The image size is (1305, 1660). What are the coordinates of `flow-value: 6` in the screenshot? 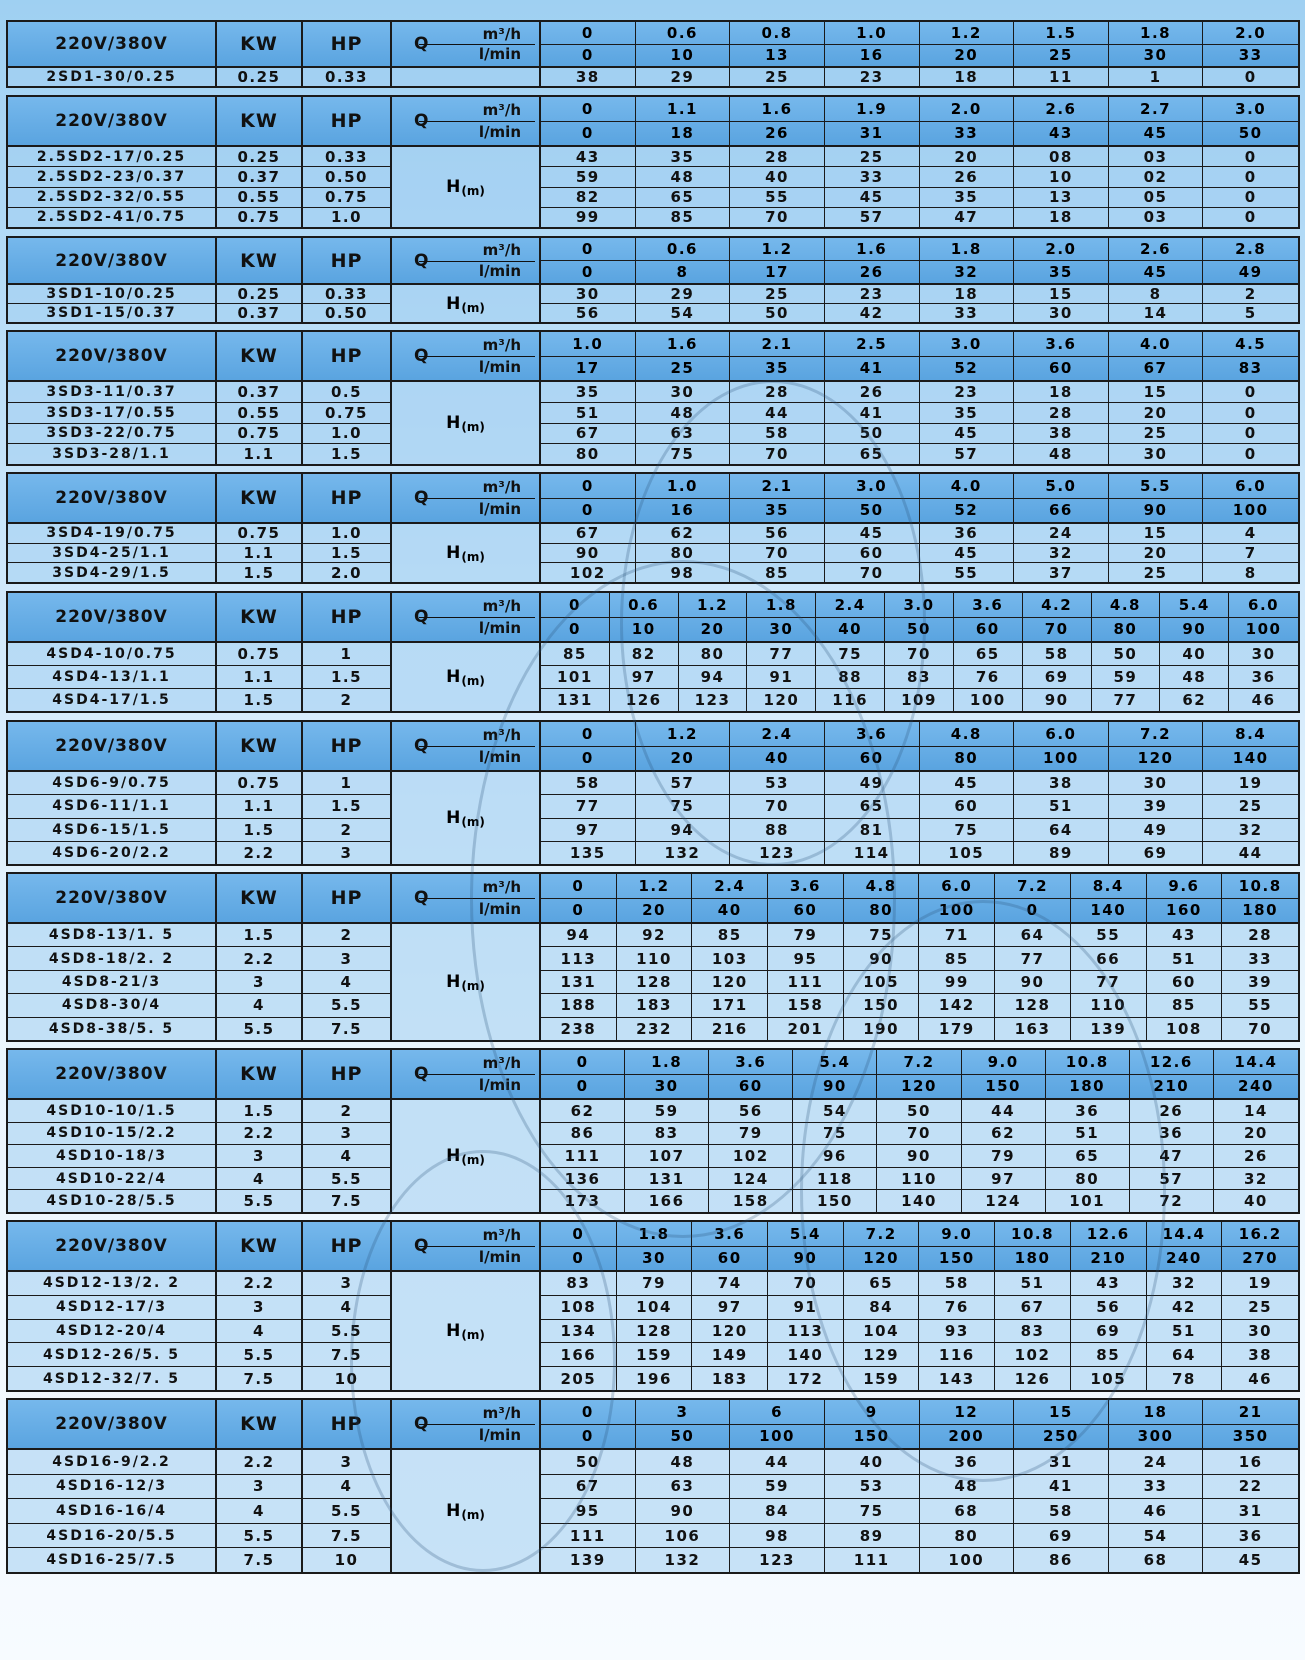 It's located at (777, 1412).